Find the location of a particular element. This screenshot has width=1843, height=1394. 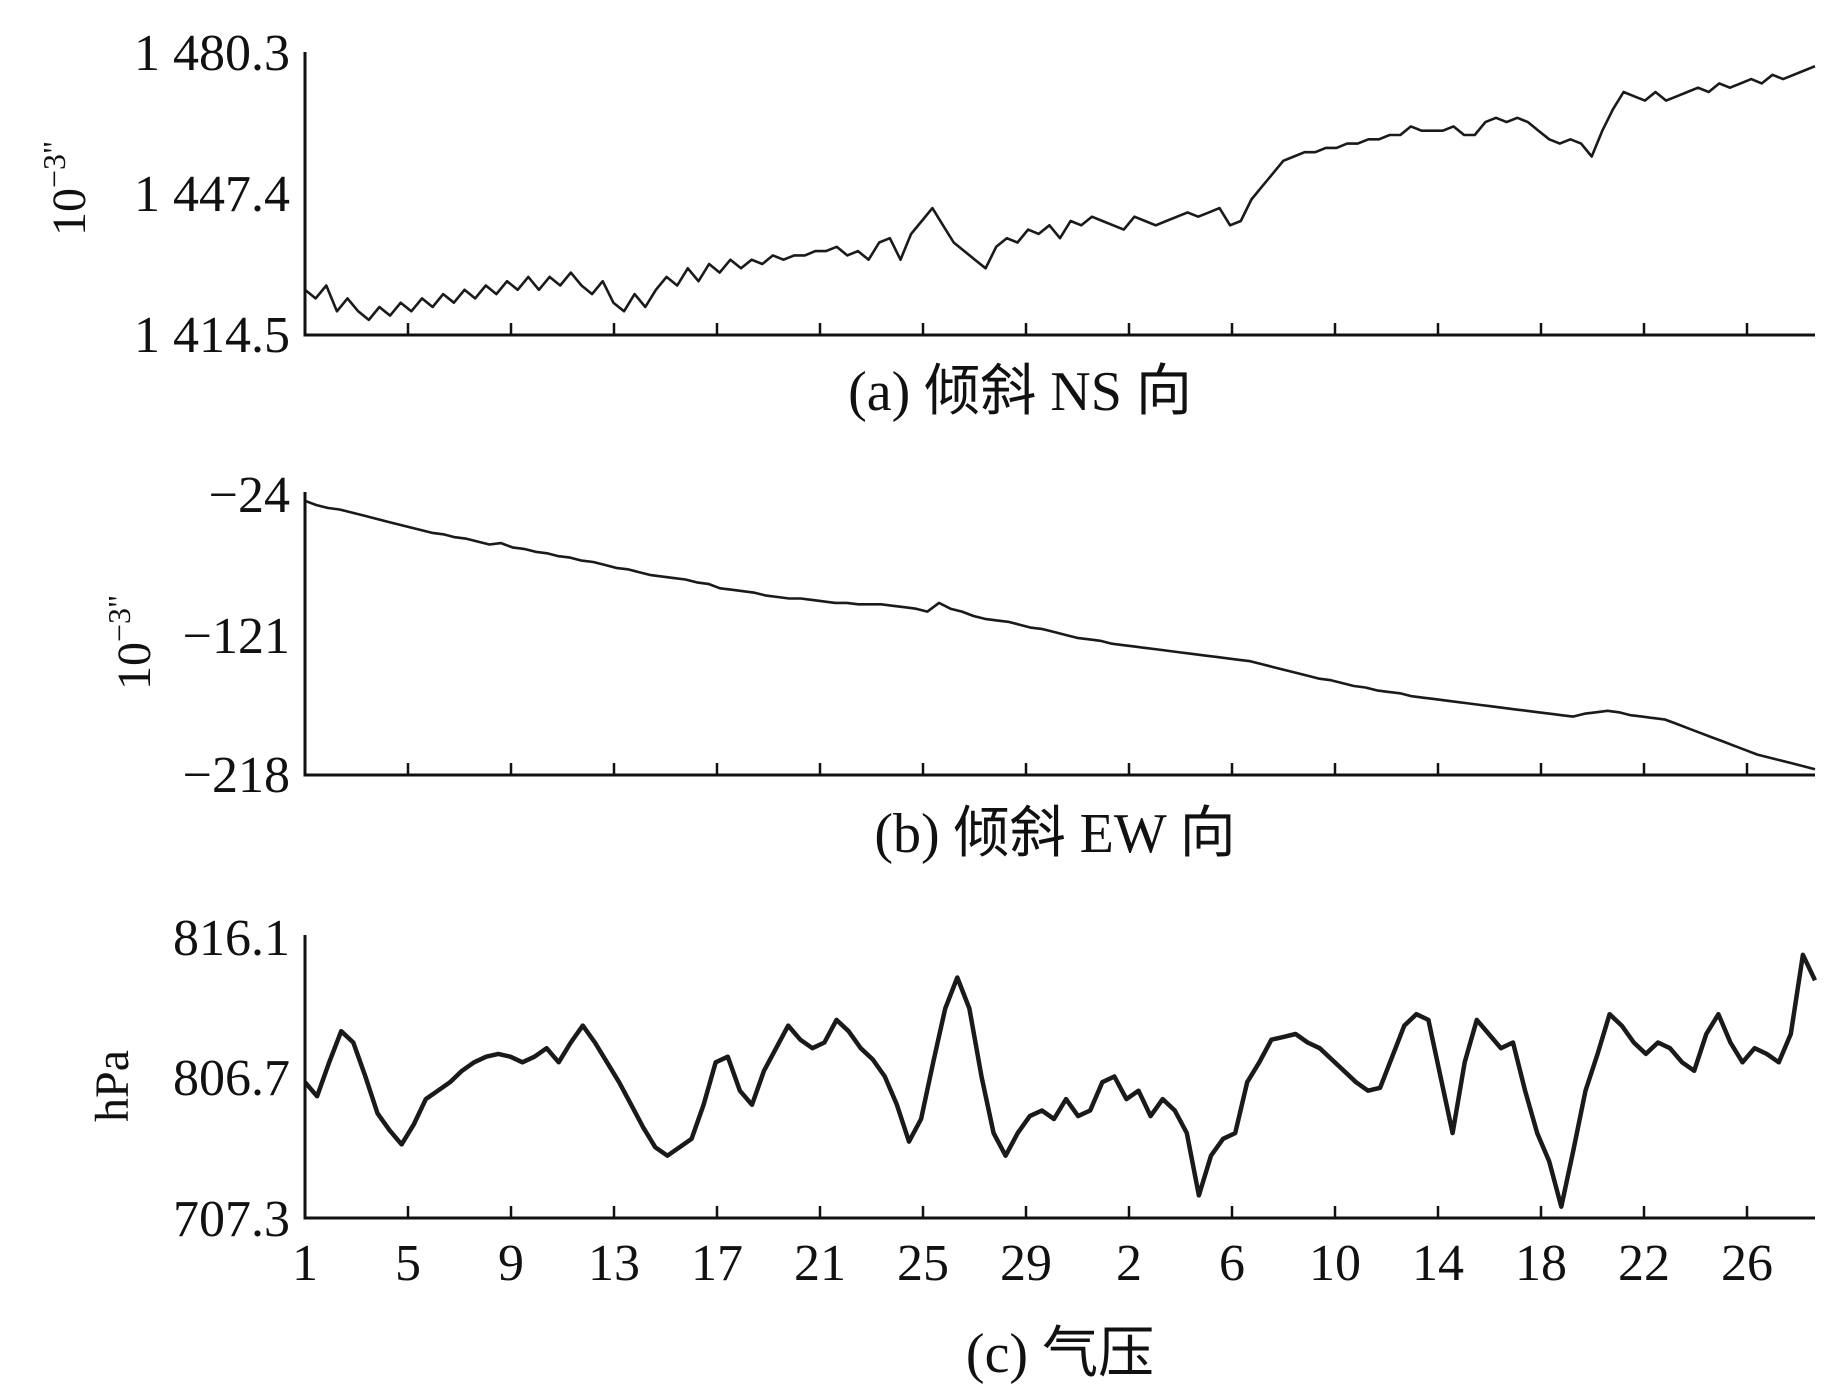

x-tick-label: 6 is located at coordinates (1232, 1263).